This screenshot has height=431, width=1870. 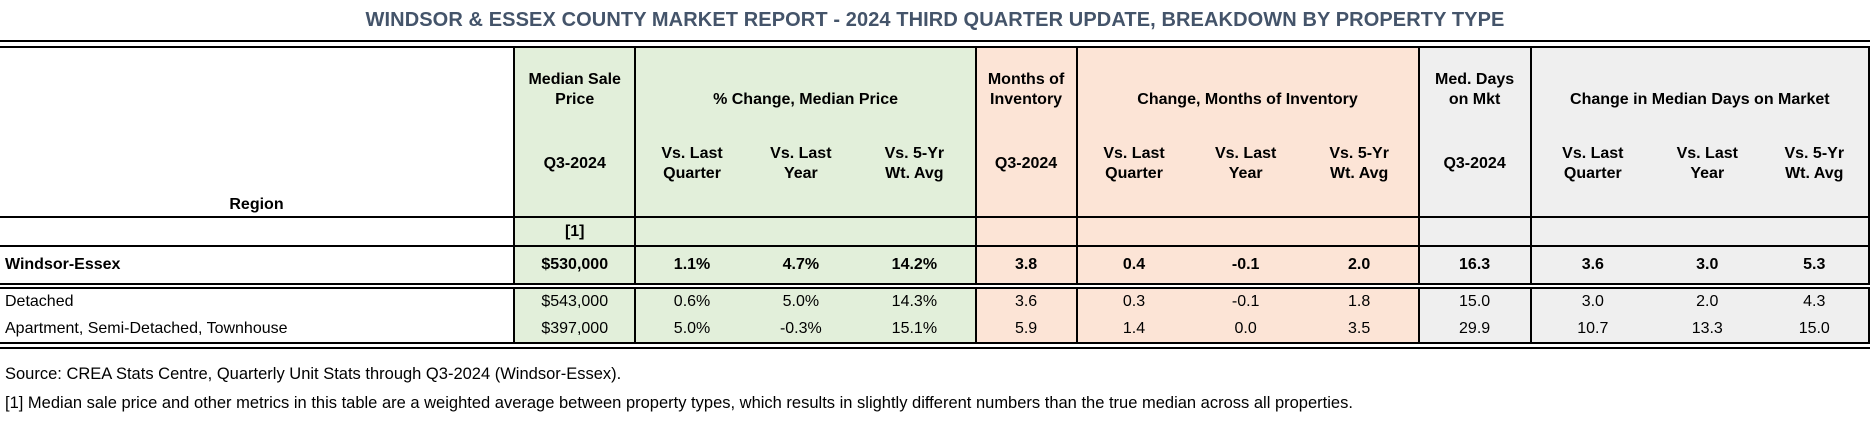 I want to click on subheader-price-vs-5yr-wt-avg: Vs. 5-Yr Wt. Avg, so click(x=915, y=165).